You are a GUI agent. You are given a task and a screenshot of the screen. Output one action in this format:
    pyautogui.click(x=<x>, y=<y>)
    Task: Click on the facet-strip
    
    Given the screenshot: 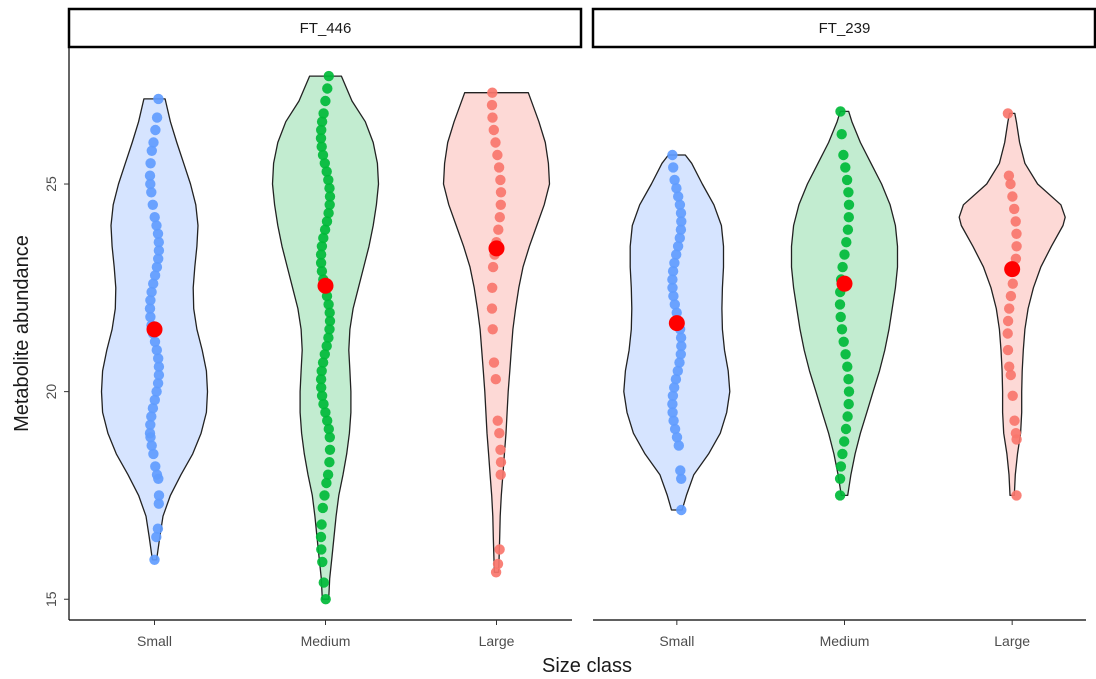 What is the action you would take?
    pyautogui.click(x=325, y=28)
    